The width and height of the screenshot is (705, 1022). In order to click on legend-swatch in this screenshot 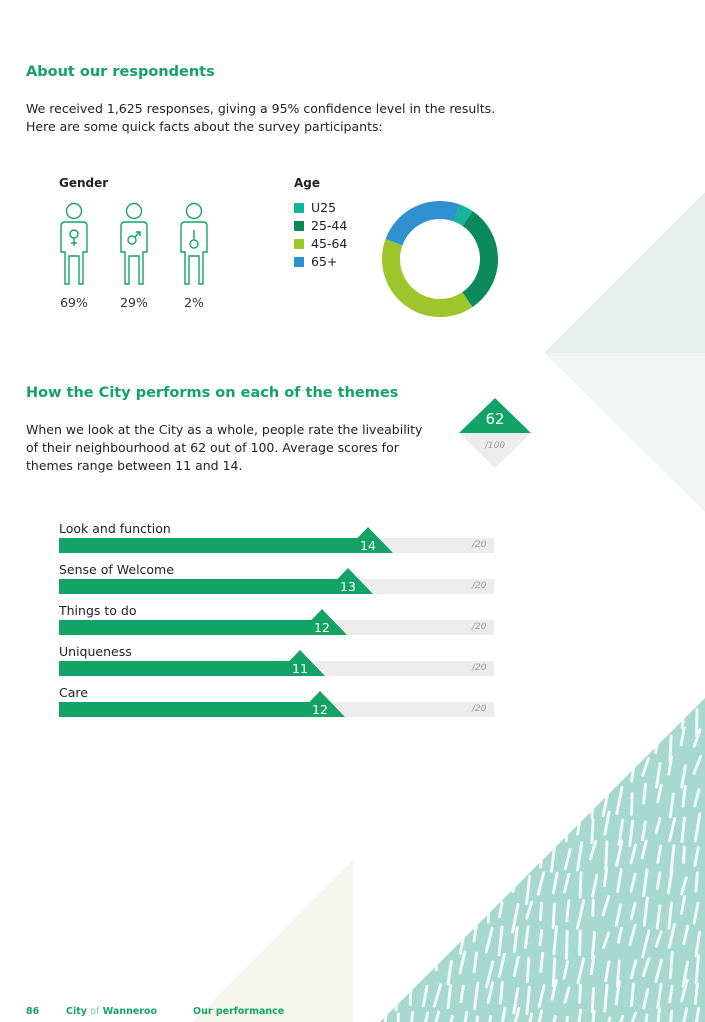, I will do `click(299, 207)`.